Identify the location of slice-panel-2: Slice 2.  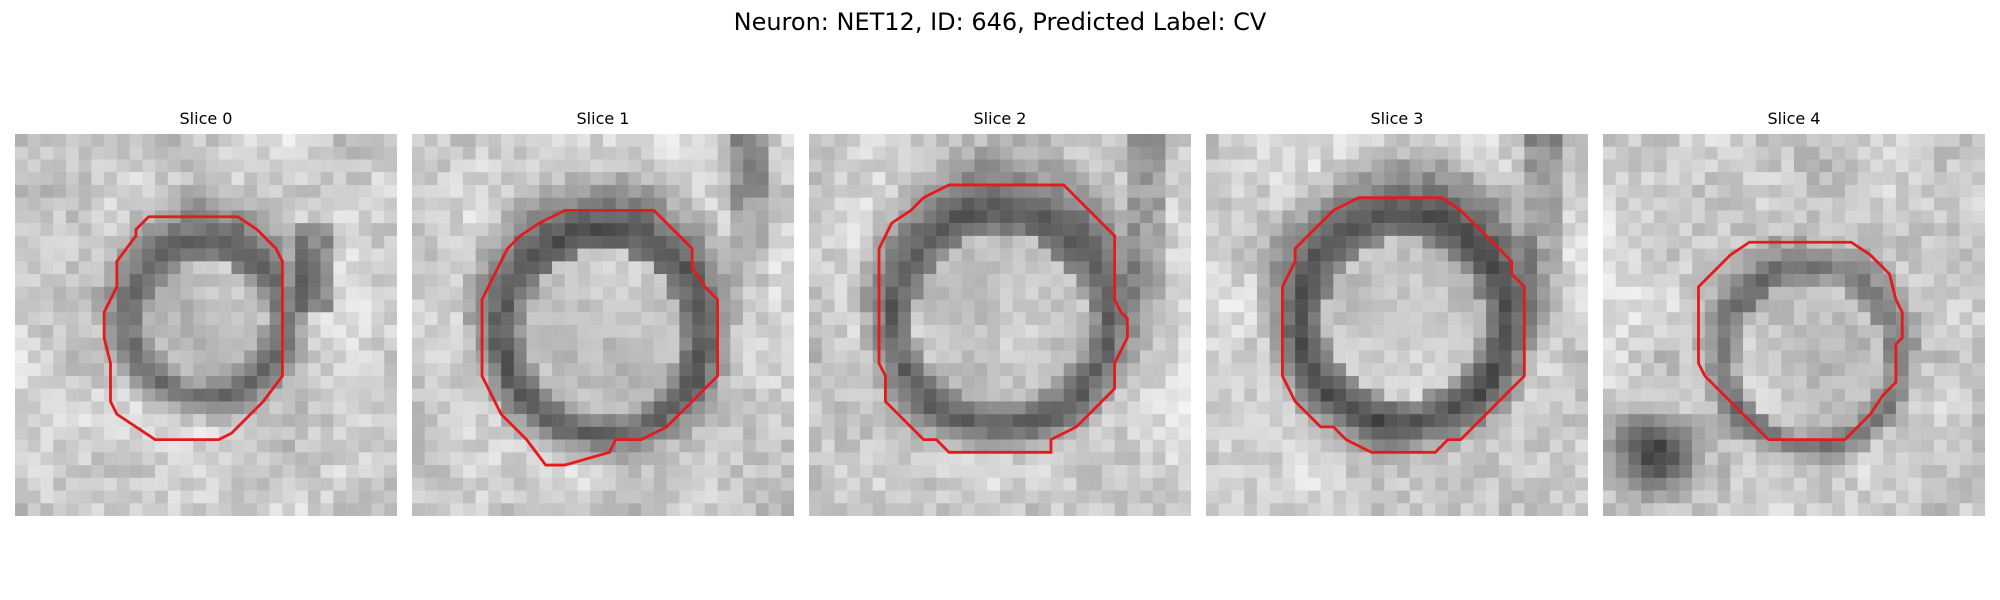
(1000, 313).